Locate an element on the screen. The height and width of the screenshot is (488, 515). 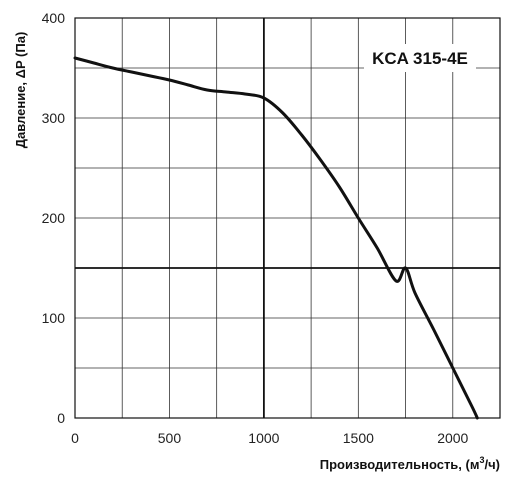
y-axis-label: Давление, ΔP (Па) is located at coordinates (20, 90).